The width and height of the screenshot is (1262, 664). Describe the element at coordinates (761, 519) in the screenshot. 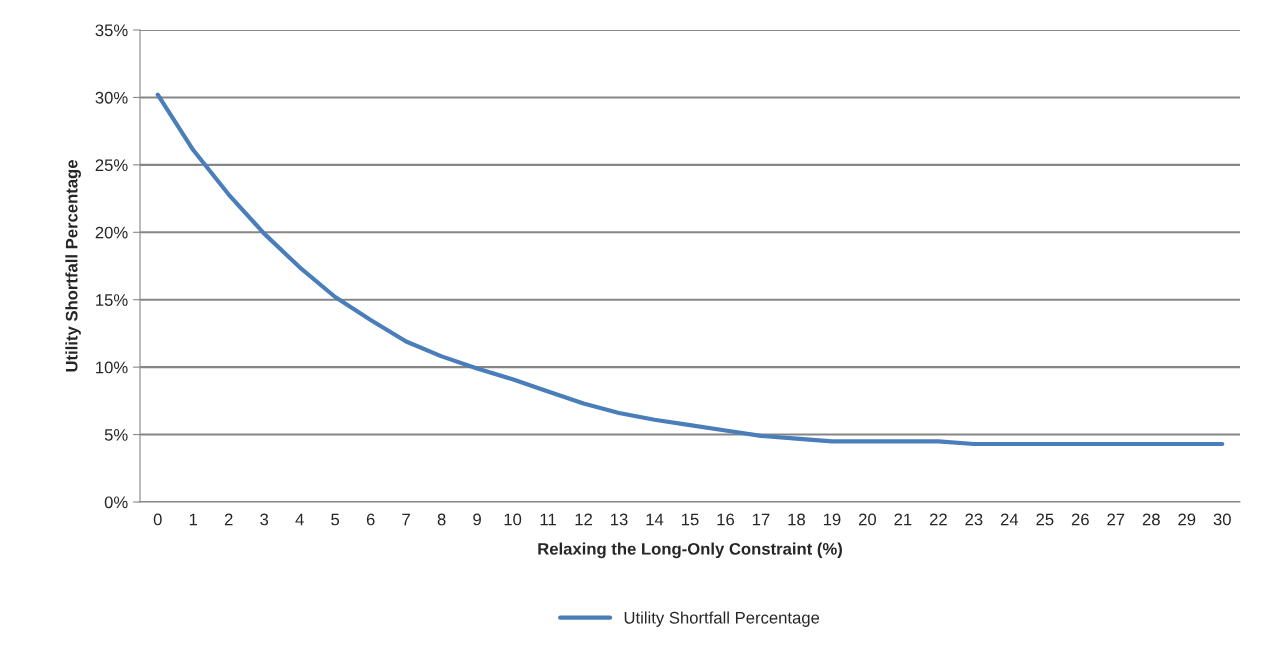

I see `x-tick-label: 17` at that location.